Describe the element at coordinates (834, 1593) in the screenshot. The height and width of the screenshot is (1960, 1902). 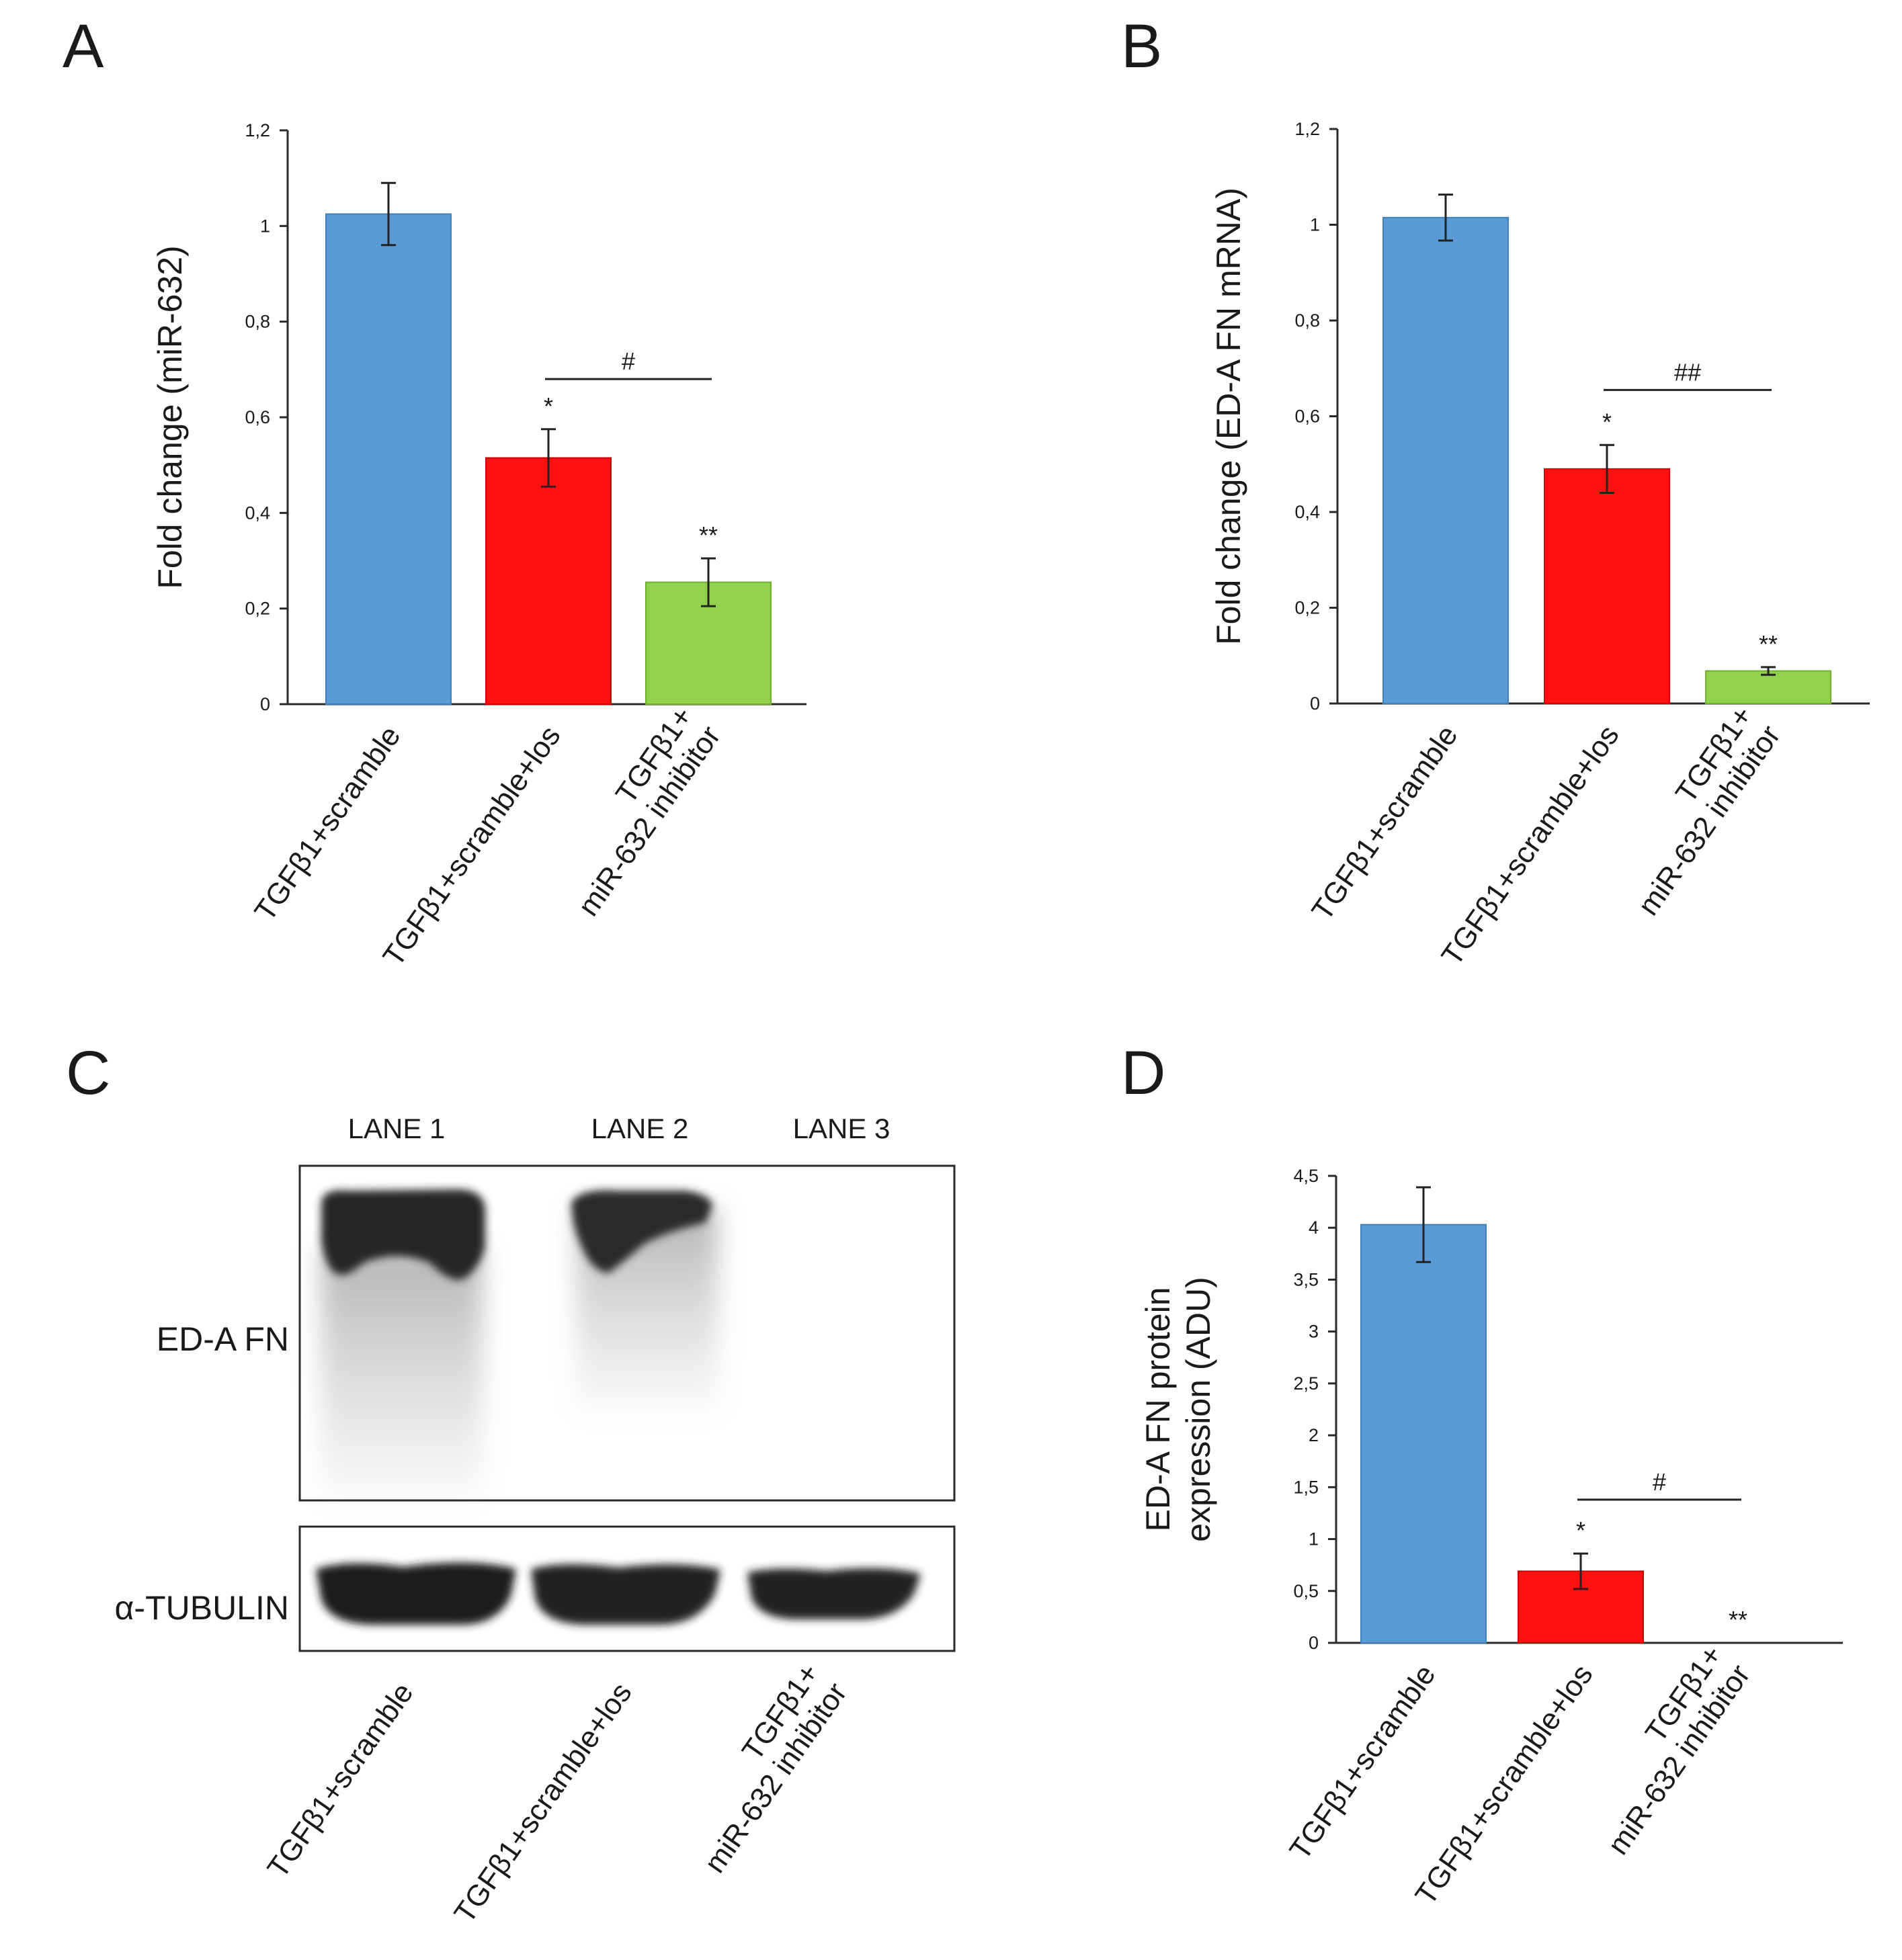
I see `band-tubulin-lane3` at that location.